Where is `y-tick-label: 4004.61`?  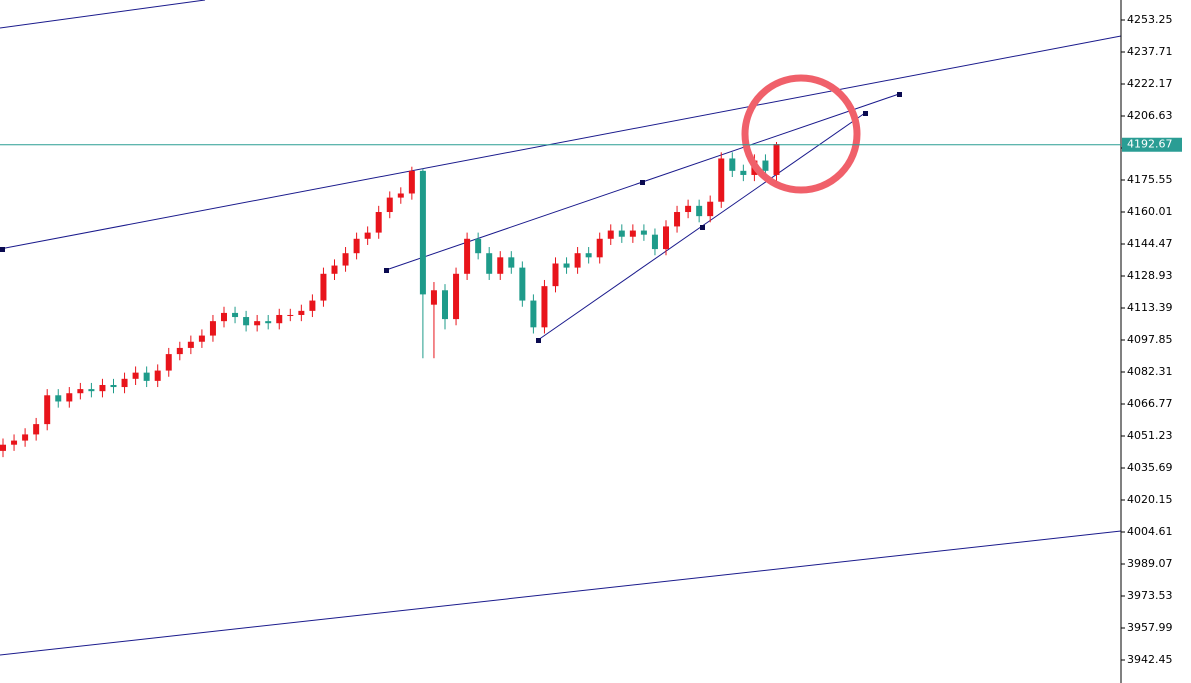
y-tick-label: 4004.61 is located at coordinates (1150, 531).